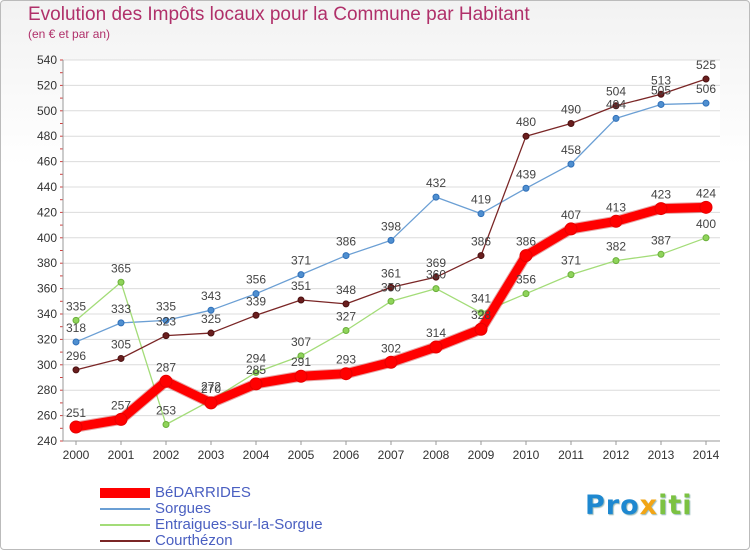 The height and width of the screenshot is (550, 750). Describe the element at coordinates (203, 492) in the screenshot. I see `legend-label: BéDARRIDES` at that location.